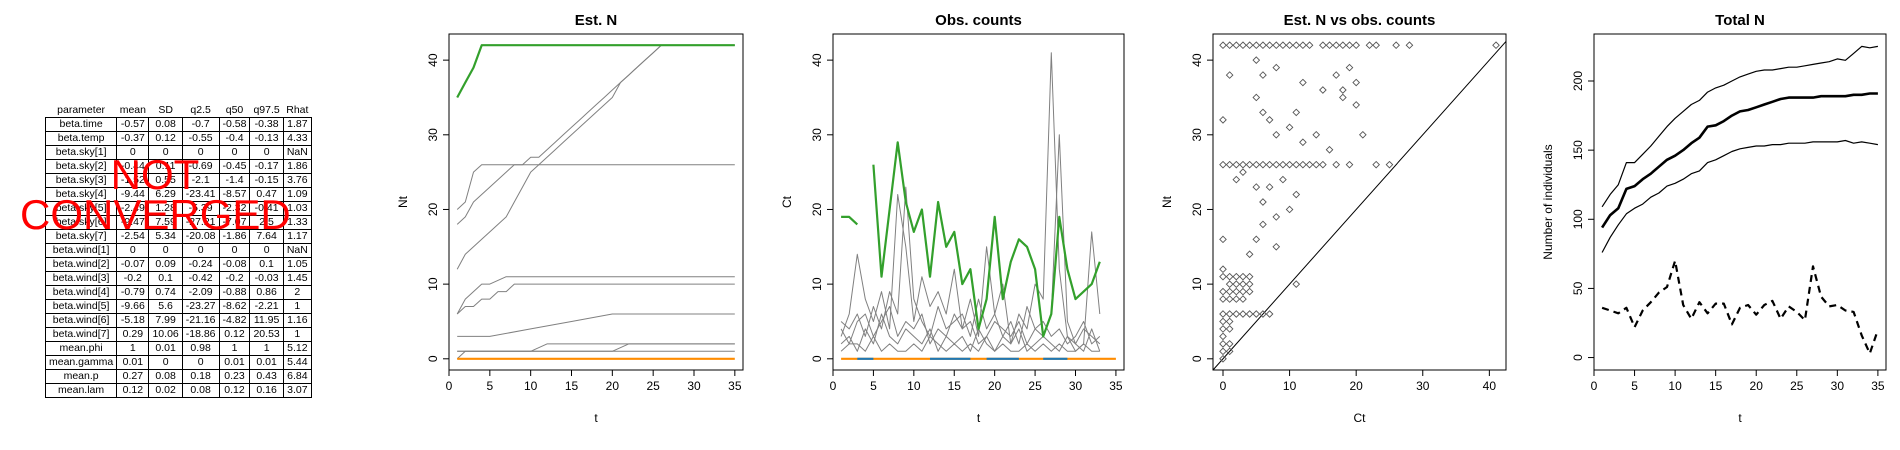  I want to click on lower-ci-line, so click(1740, 196).